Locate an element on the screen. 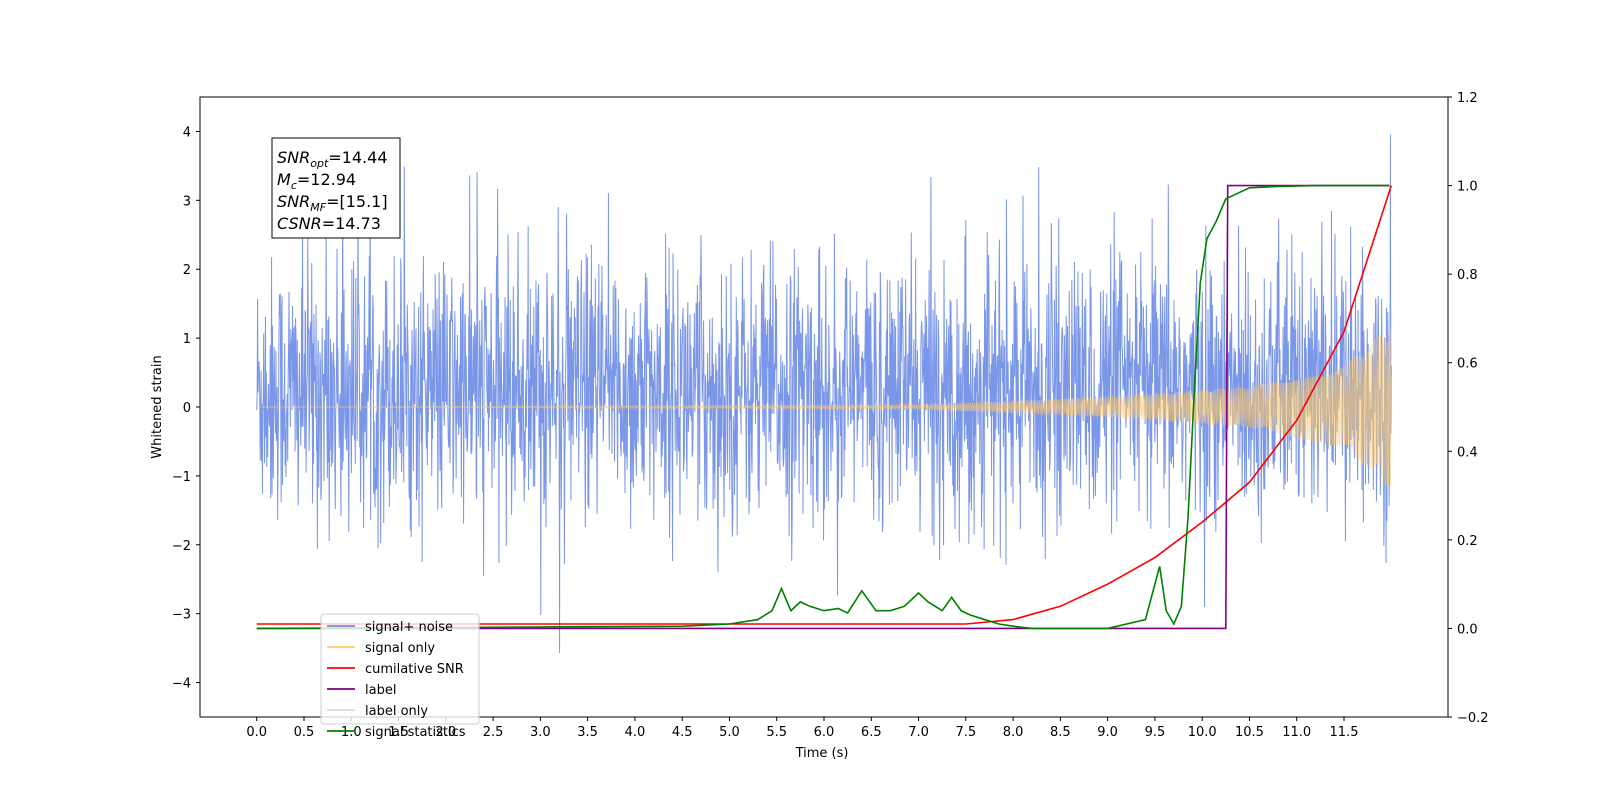  annotation-line: CSNR=14.73 is located at coordinates (329, 223).